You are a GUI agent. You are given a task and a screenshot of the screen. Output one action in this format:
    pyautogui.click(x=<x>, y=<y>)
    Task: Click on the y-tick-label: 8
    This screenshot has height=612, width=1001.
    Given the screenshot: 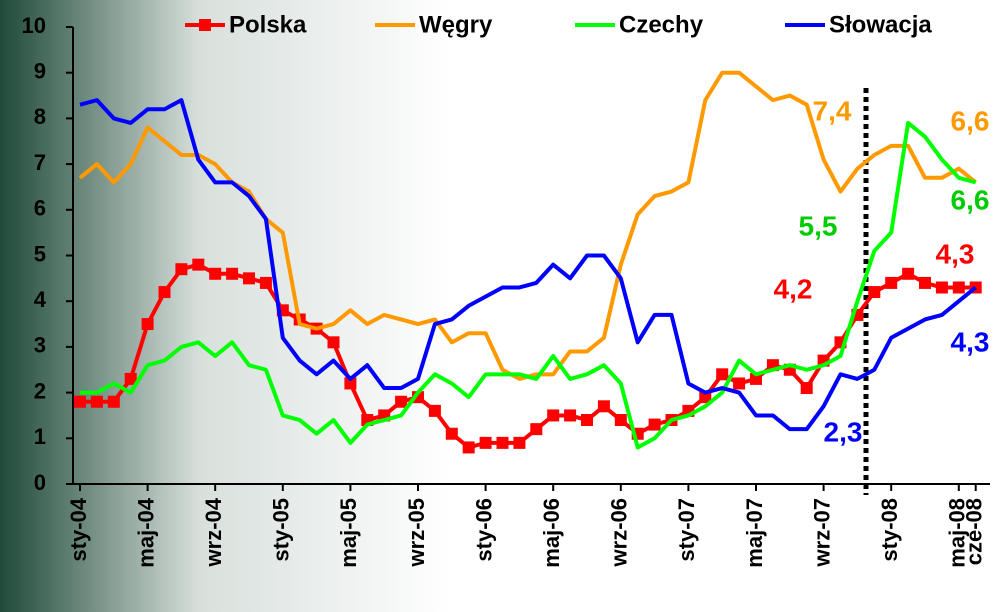 What is the action you would take?
    pyautogui.click(x=40, y=116)
    